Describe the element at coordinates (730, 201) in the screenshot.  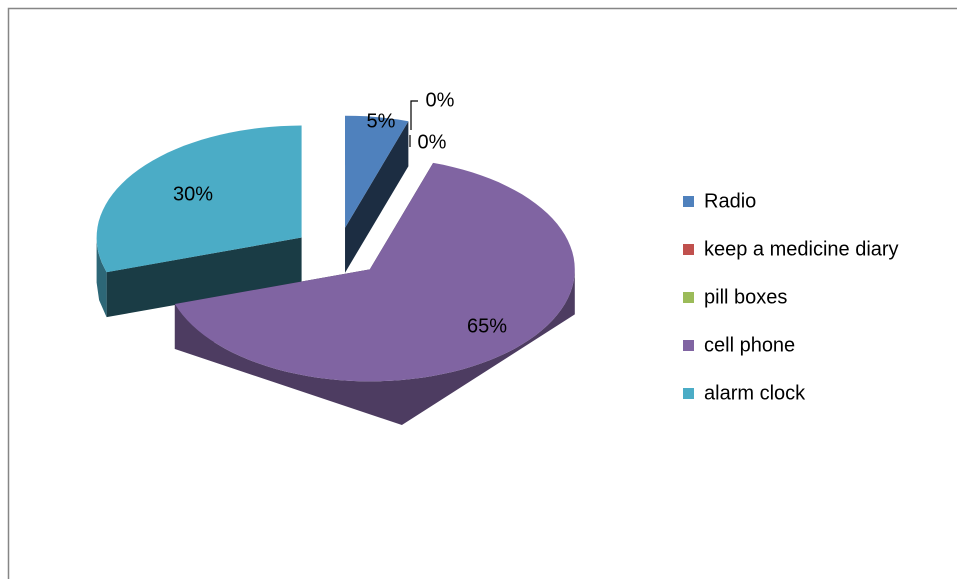
I see `legend-label: Radio` at that location.